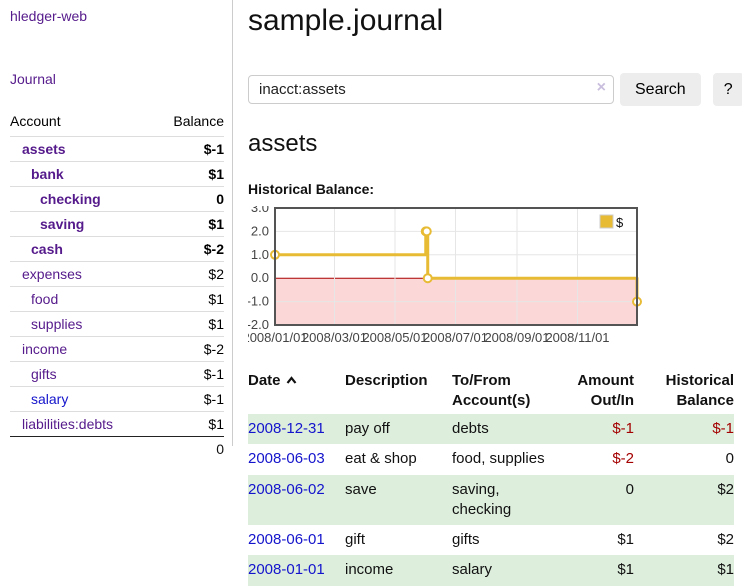 The width and height of the screenshot is (742, 586). I want to click on register-col-description: Description, so click(386, 380).